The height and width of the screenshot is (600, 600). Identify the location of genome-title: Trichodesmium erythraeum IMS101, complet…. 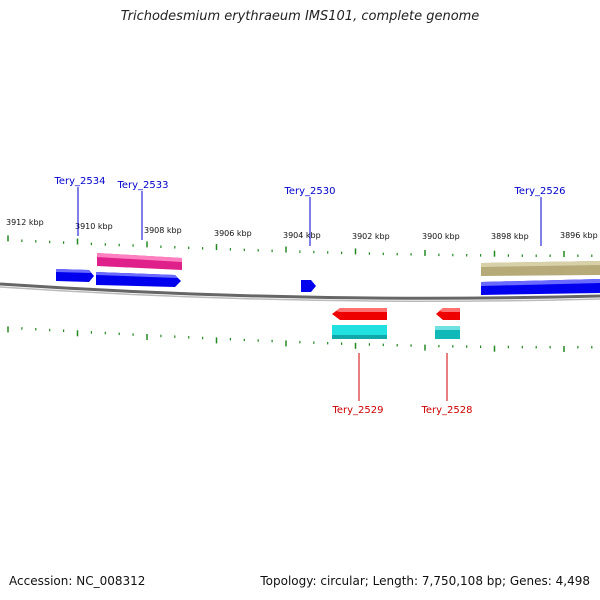
(300, 16).